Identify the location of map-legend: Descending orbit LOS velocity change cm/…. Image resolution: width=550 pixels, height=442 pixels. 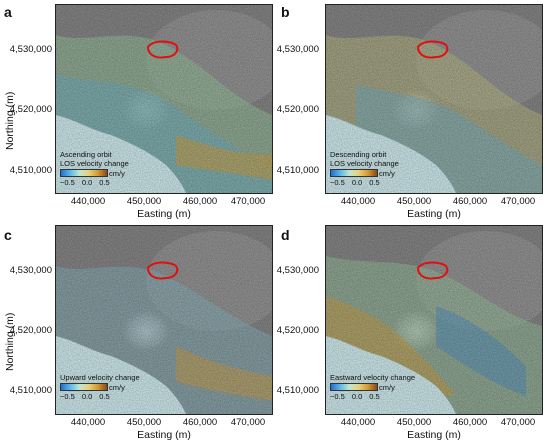
(364, 168).